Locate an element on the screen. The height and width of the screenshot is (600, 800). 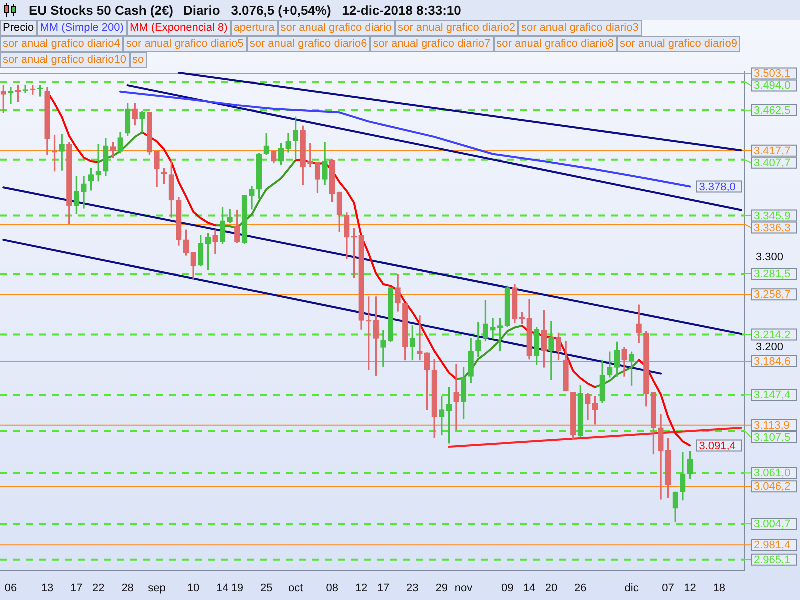
ref-line-label: 3.061,0 is located at coordinates (772, 474).